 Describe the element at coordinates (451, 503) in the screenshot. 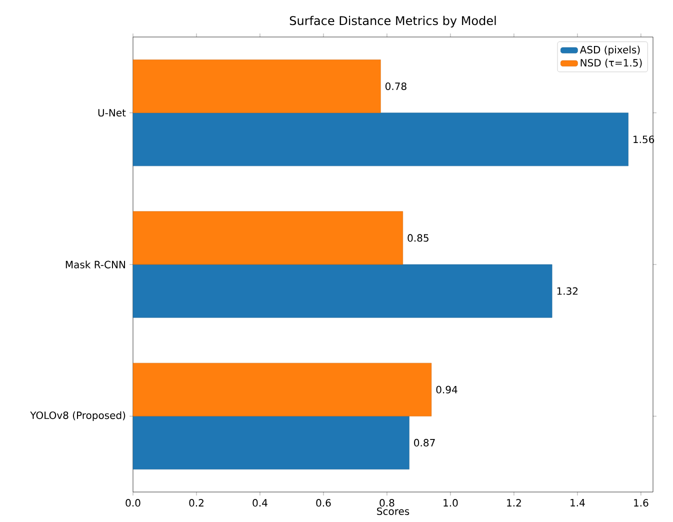

I see `x-tick-label: 1.0` at that location.